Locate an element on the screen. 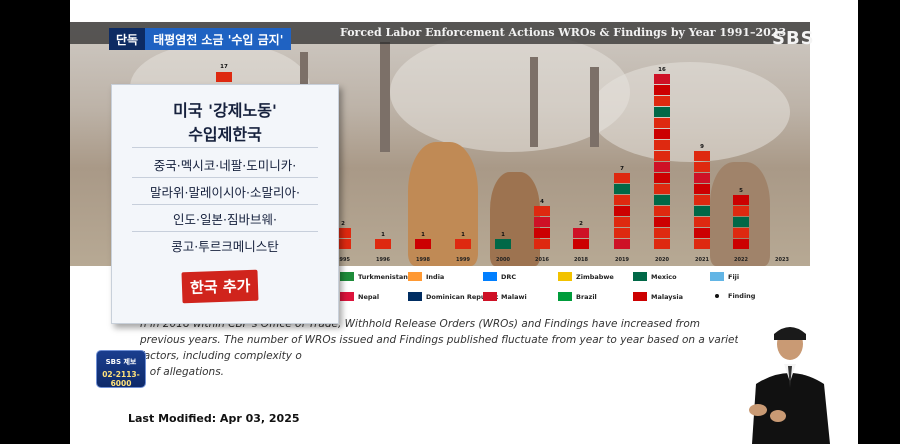 This screenshot has height=444, width=900. legend-item: India is located at coordinates (426, 276).